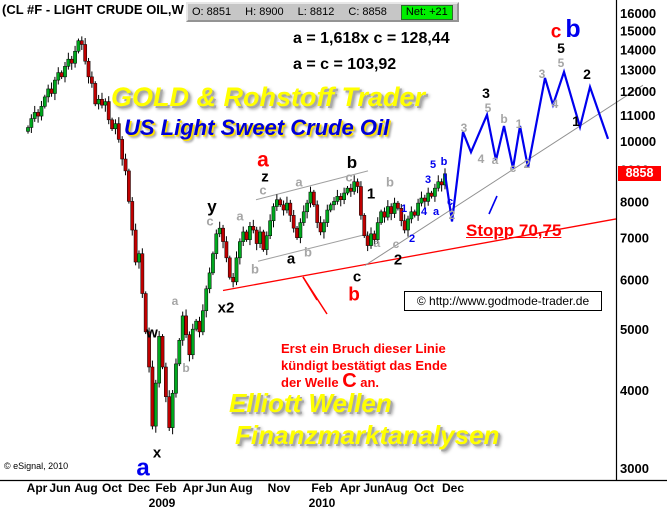  Describe the element at coordinates (322, 12) in the screenshot. I see `ohlc-quote-box: O: 8851 H: 8900 L: 8812 C: 8858 Net: +21` at that location.